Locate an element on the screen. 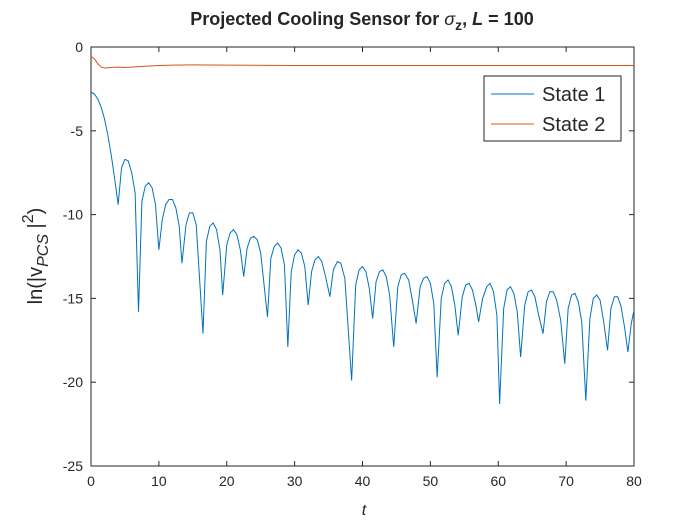  title-symbol: σ is located at coordinates (450, 19).